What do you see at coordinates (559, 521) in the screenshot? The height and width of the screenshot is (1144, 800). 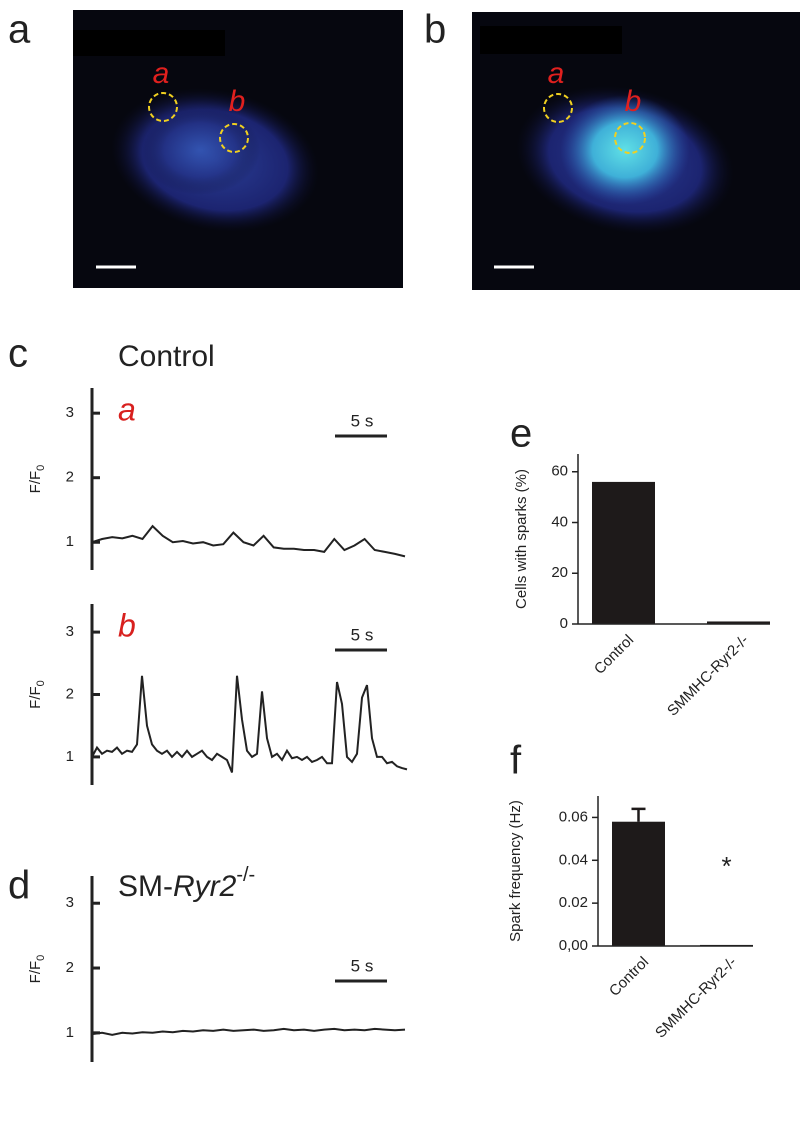 I see `y-tick-label: 40` at bounding box center [559, 521].